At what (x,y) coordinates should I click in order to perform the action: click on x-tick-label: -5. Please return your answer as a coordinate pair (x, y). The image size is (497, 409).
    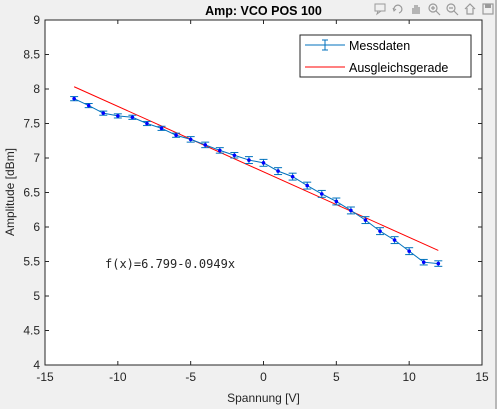
    Looking at the image, I should click on (190, 377).